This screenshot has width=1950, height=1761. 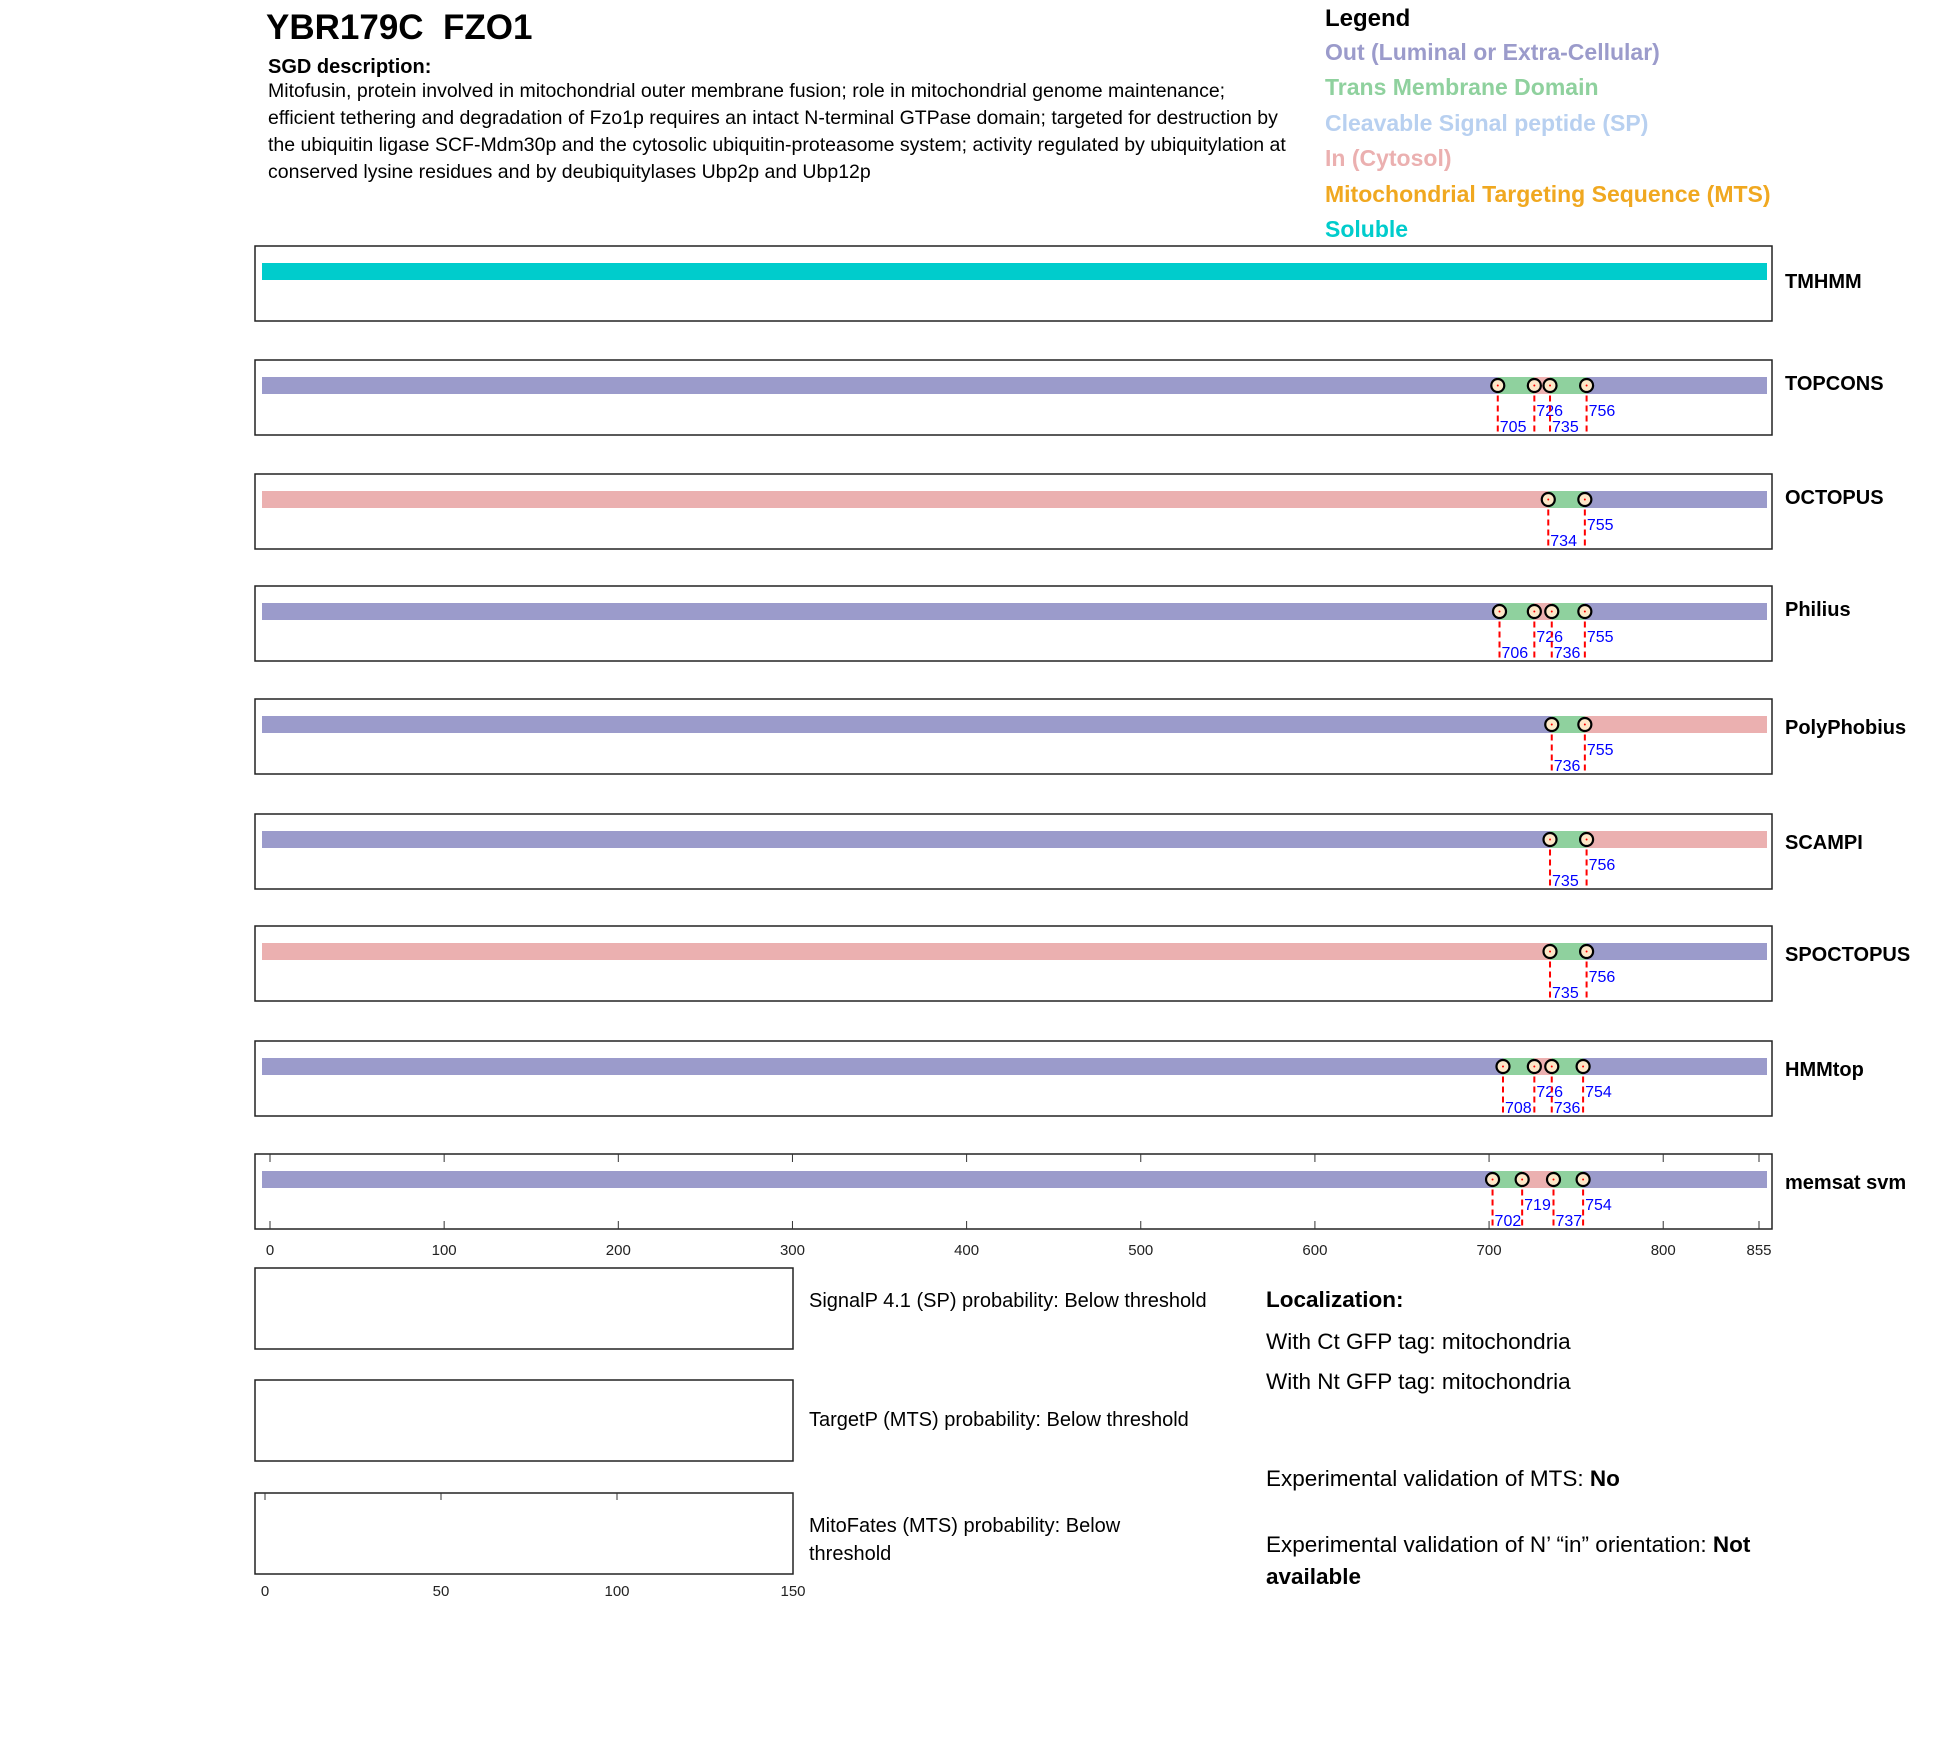 What do you see at coordinates (1462, 87) in the screenshot?
I see `legend-tm: Trans Membrane Domain` at bounding box center [1462, 87].